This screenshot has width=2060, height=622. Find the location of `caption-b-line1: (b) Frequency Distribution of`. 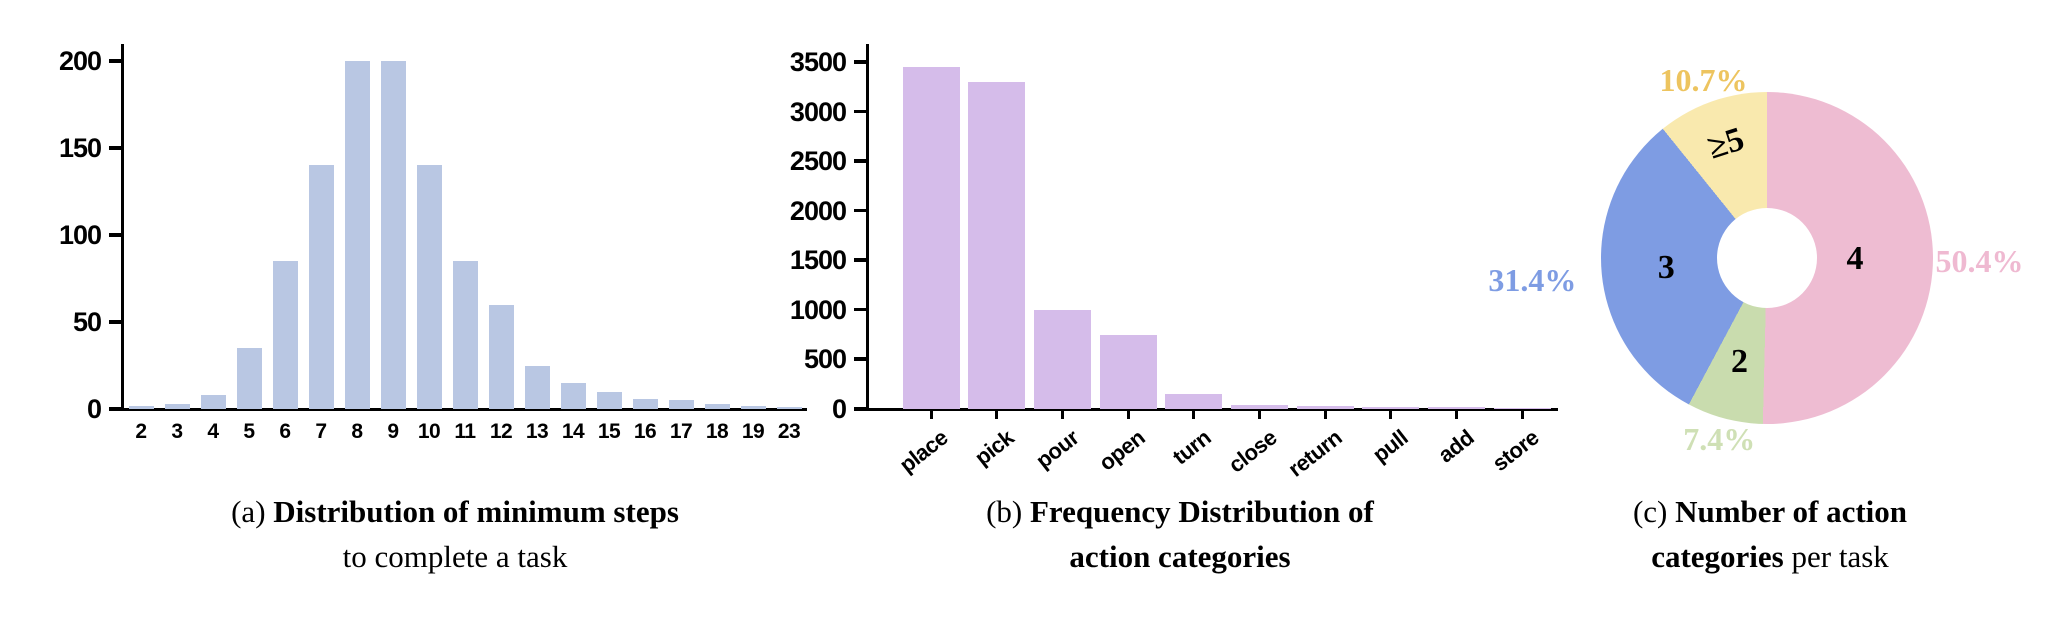

caption-b-line1: (b) Frequency Distribution of is located at coordinates (1180, 511).